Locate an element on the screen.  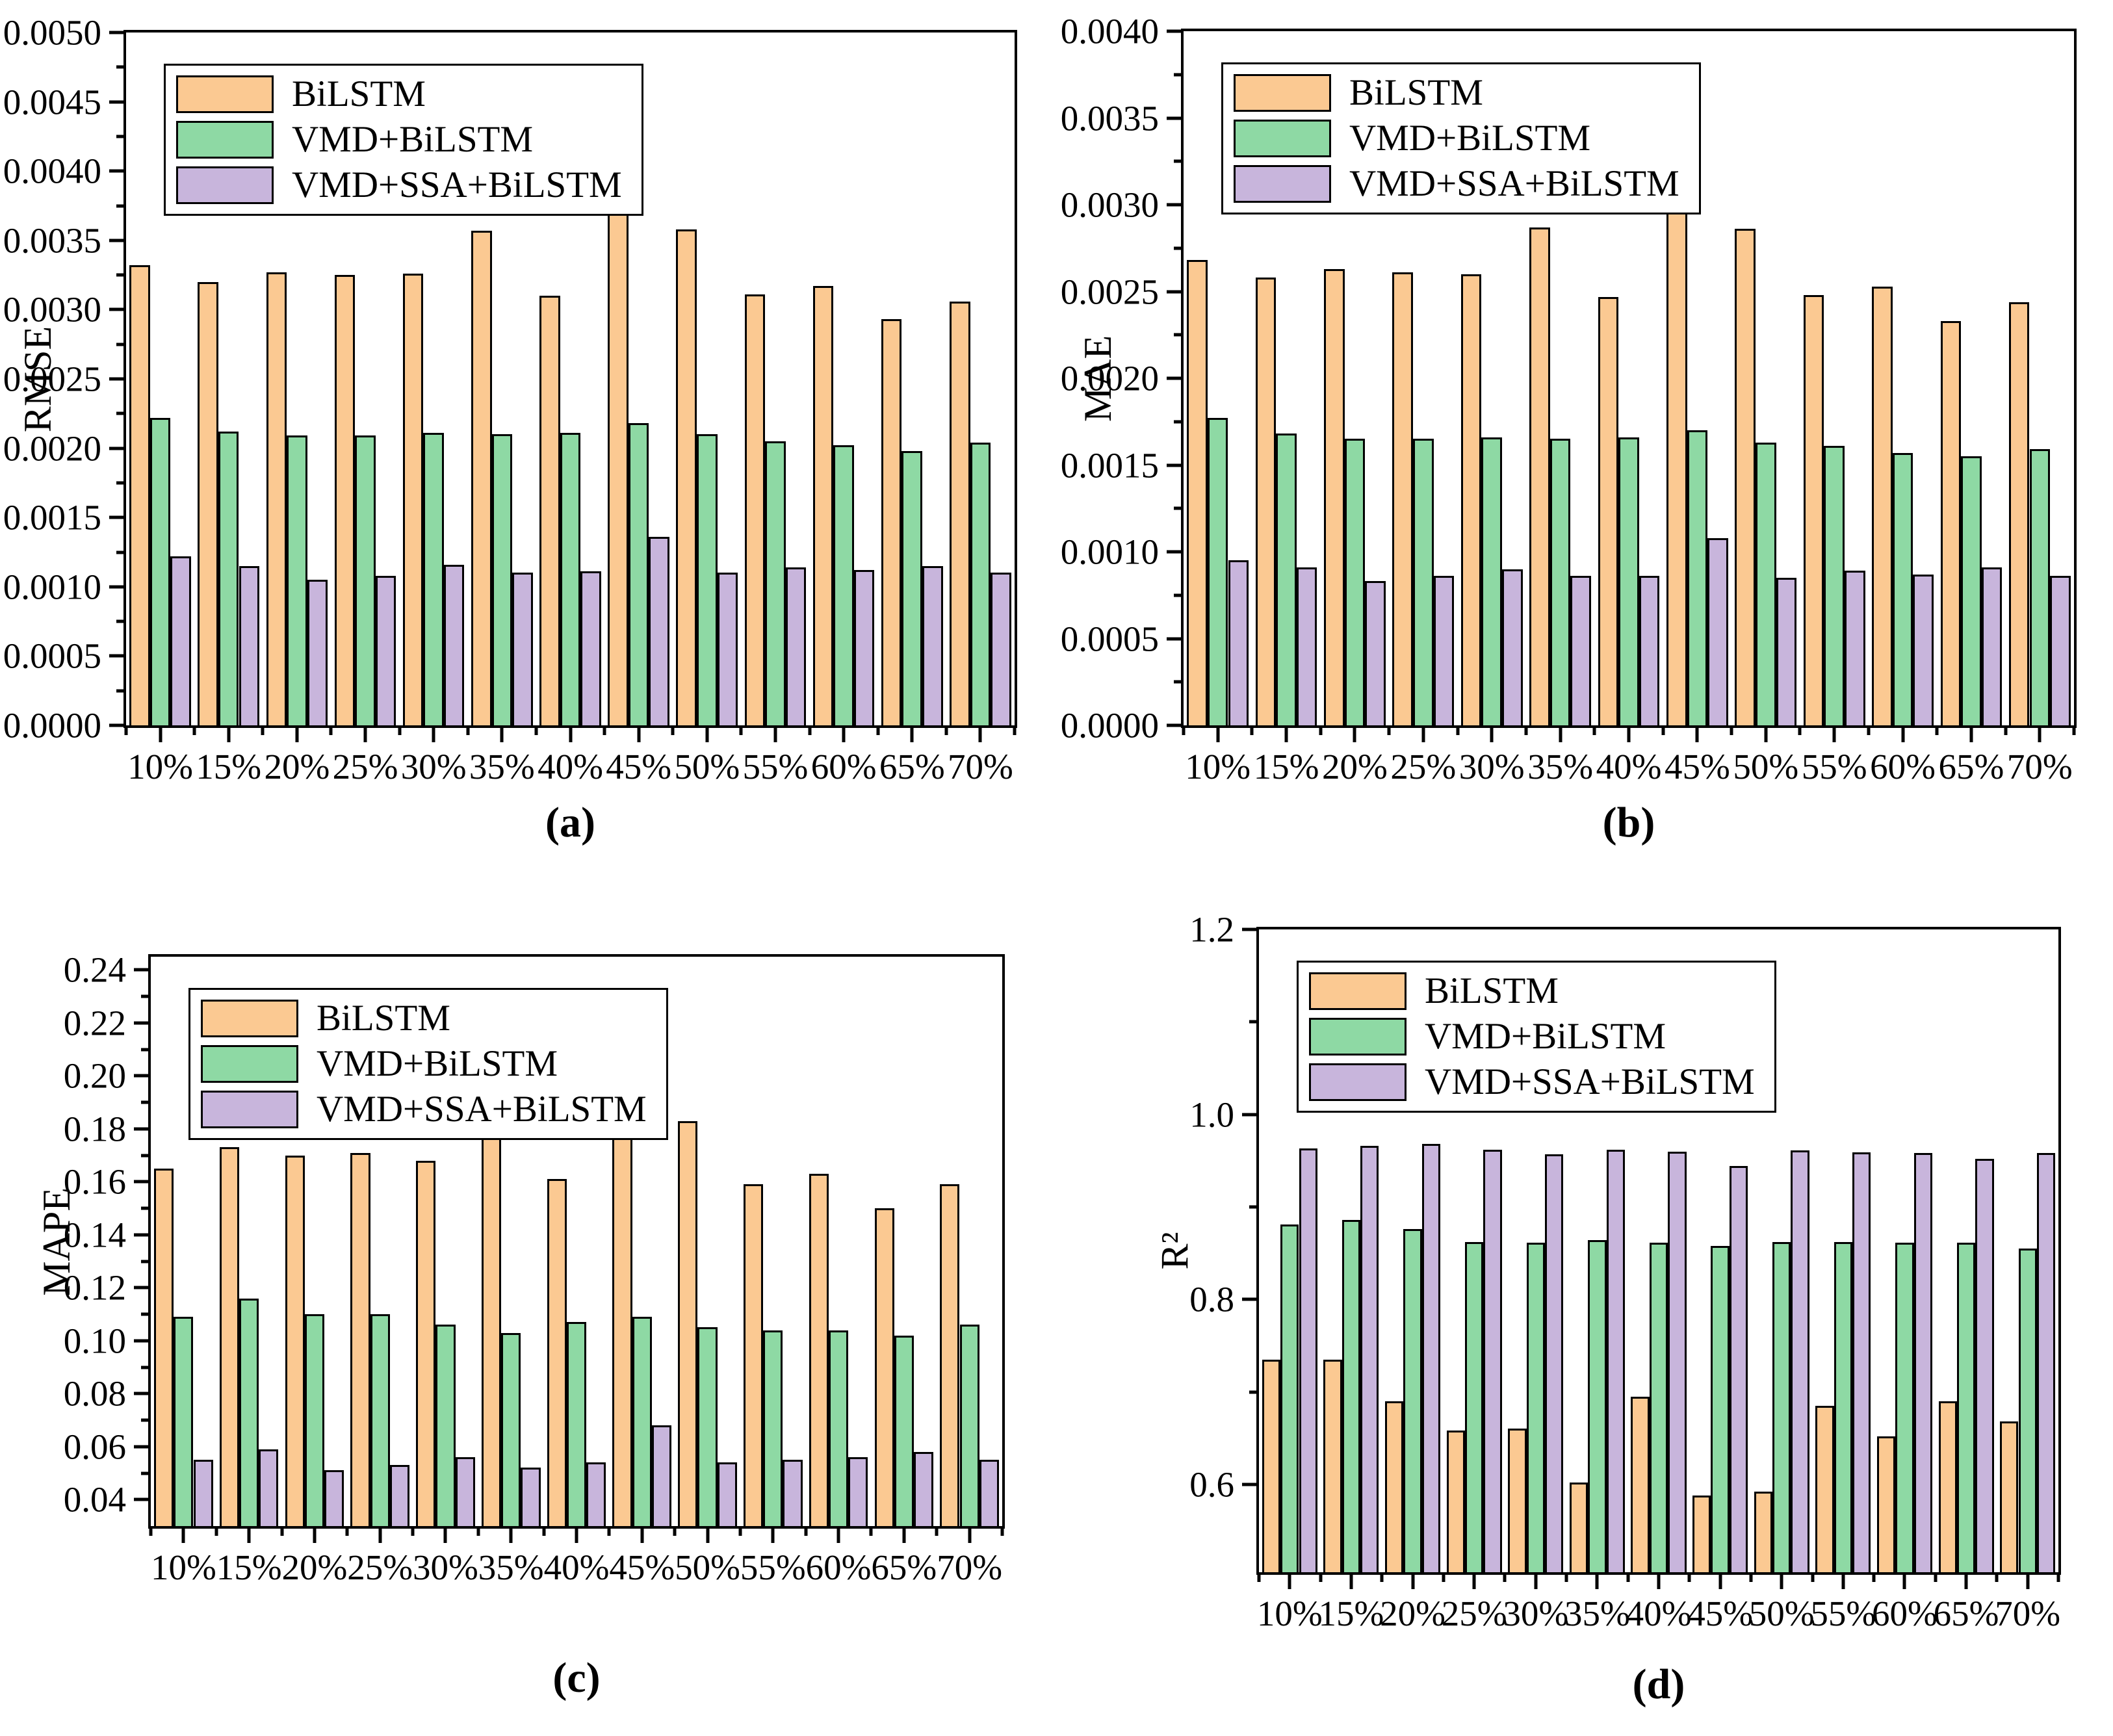
bar-BiLSTM-45% is located at coordinates (1701, 1533).